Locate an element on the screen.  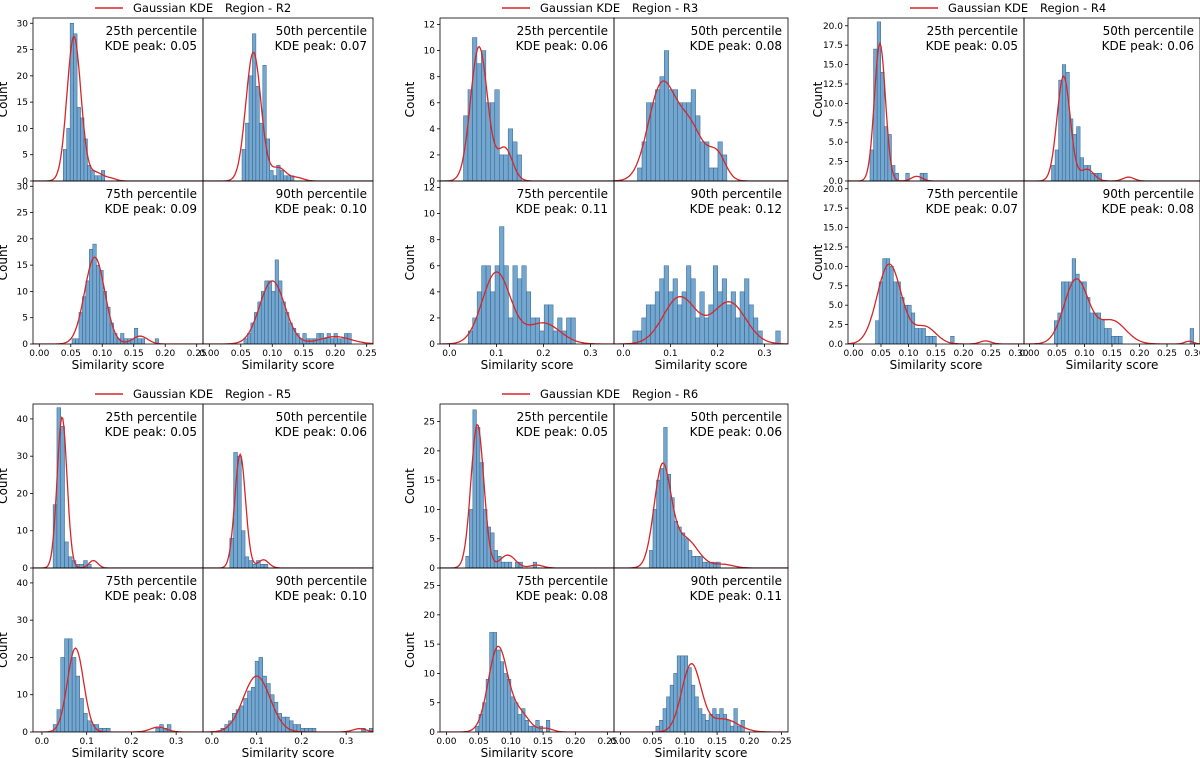
percentile-label: 90th percentile is located at coordinates (321, 194).